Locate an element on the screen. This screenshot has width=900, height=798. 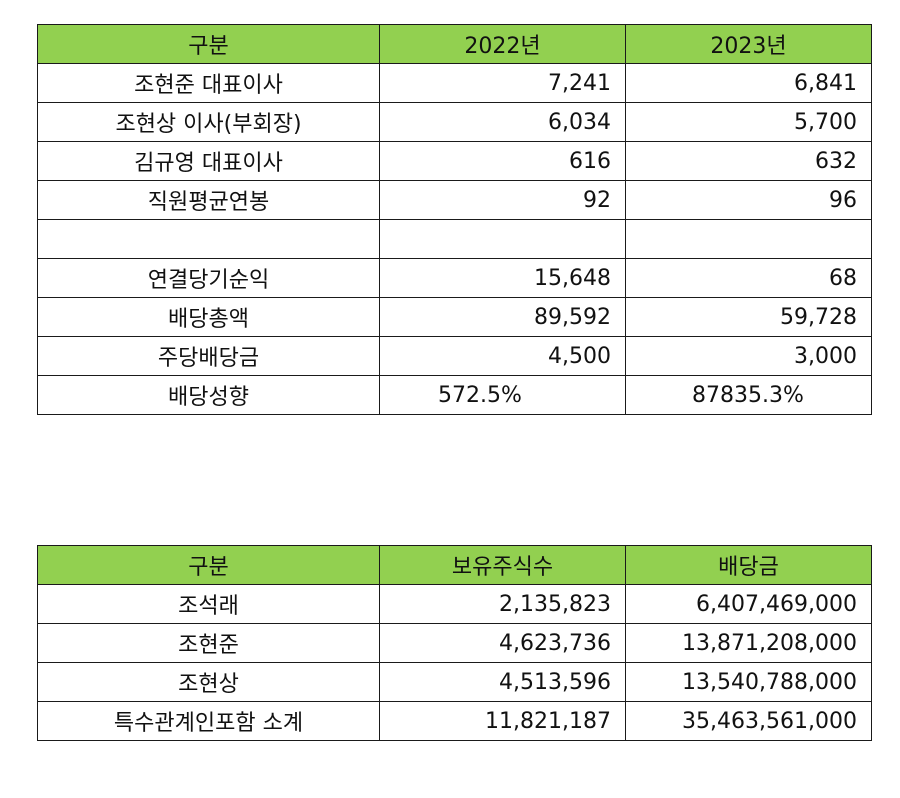
table-row: 조석래 2,135,823 6,407,469,000 is located at coordinates (454, 604).